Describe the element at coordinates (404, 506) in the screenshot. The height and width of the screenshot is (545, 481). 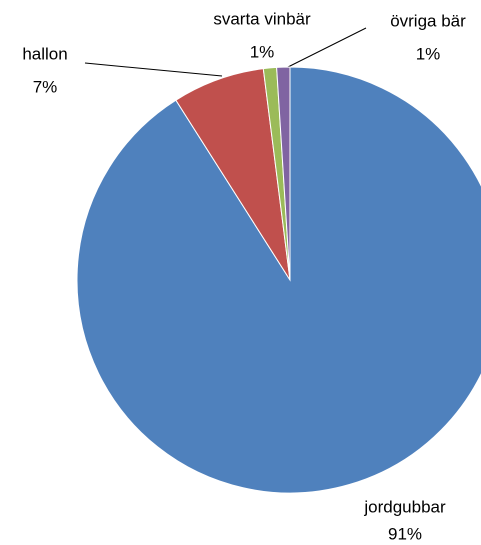
I see `slice-label: jordgubbar` at that location.